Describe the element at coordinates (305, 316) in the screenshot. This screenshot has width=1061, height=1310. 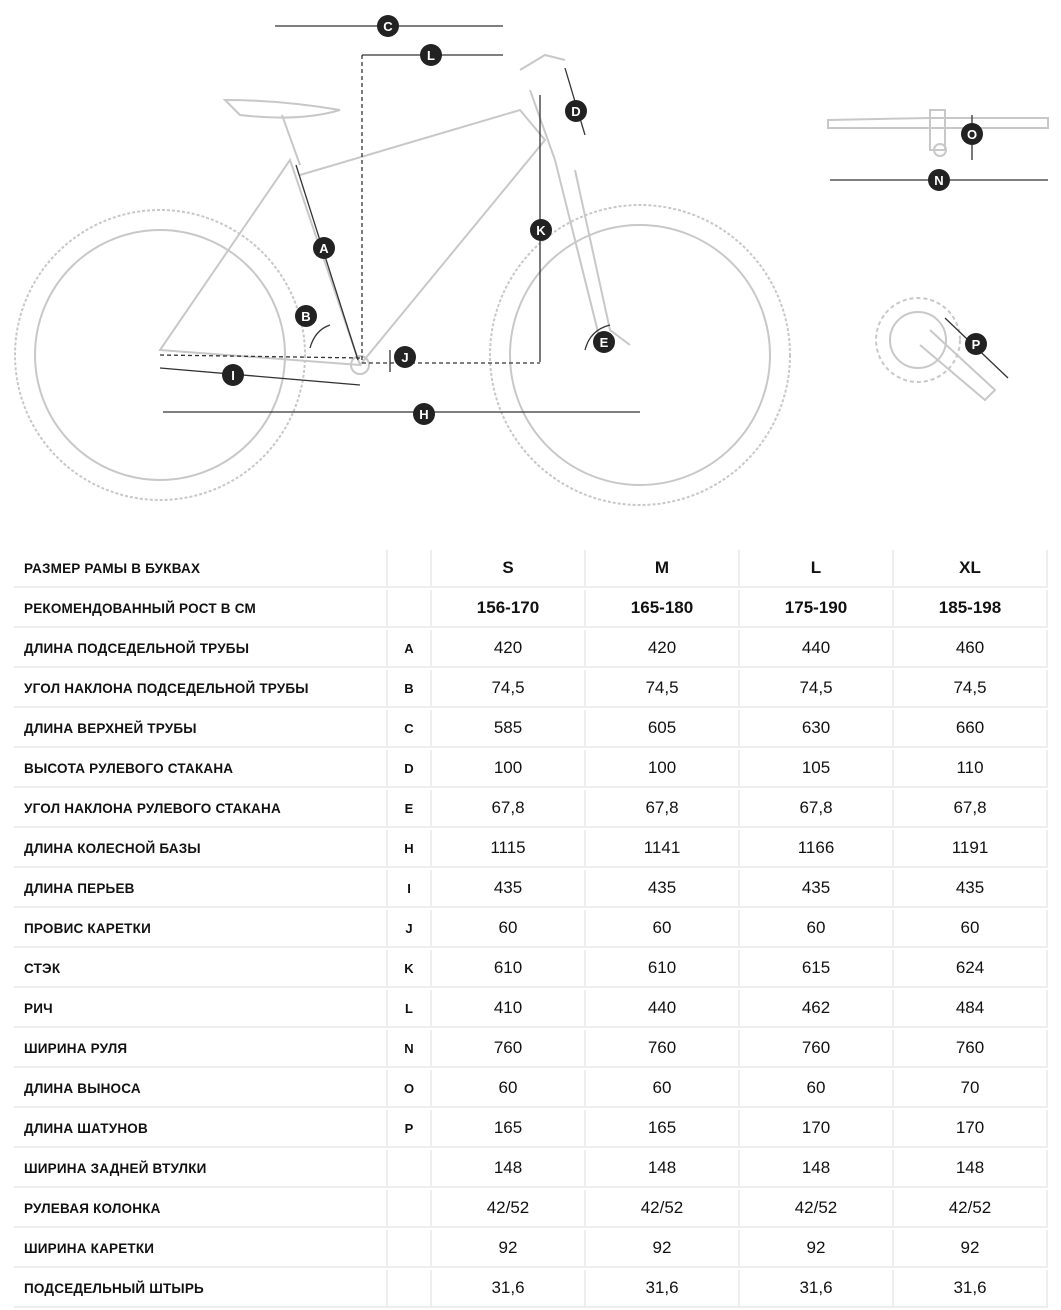
I see `svg-text: B` at that location.